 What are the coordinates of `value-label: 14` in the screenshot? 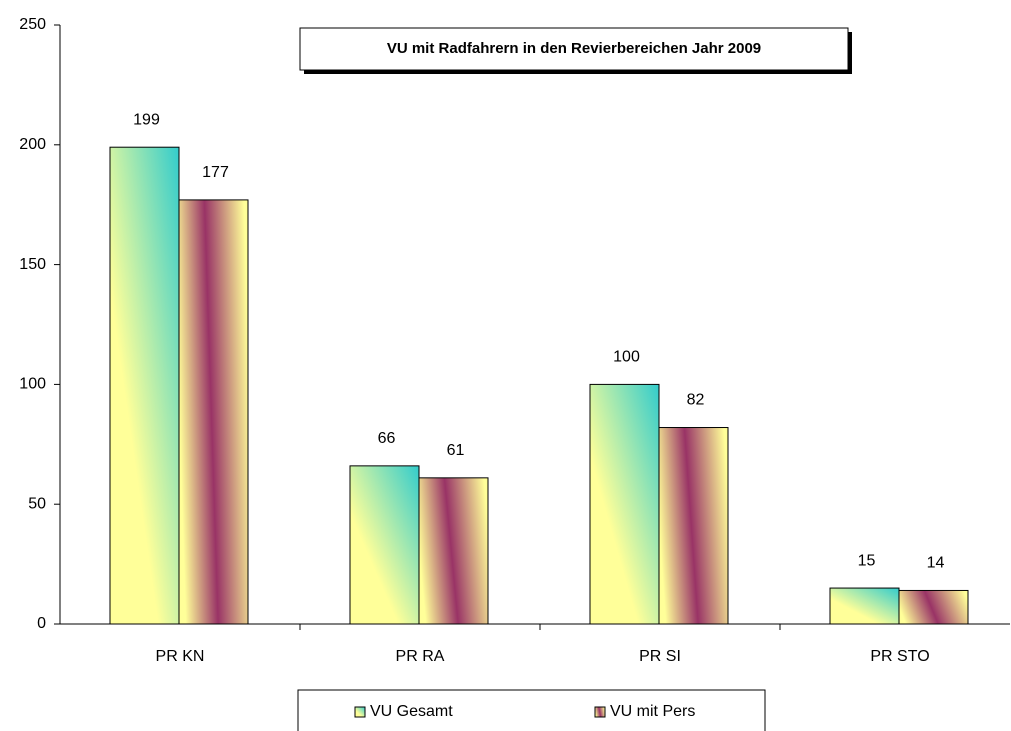 It's located at (936, 563).